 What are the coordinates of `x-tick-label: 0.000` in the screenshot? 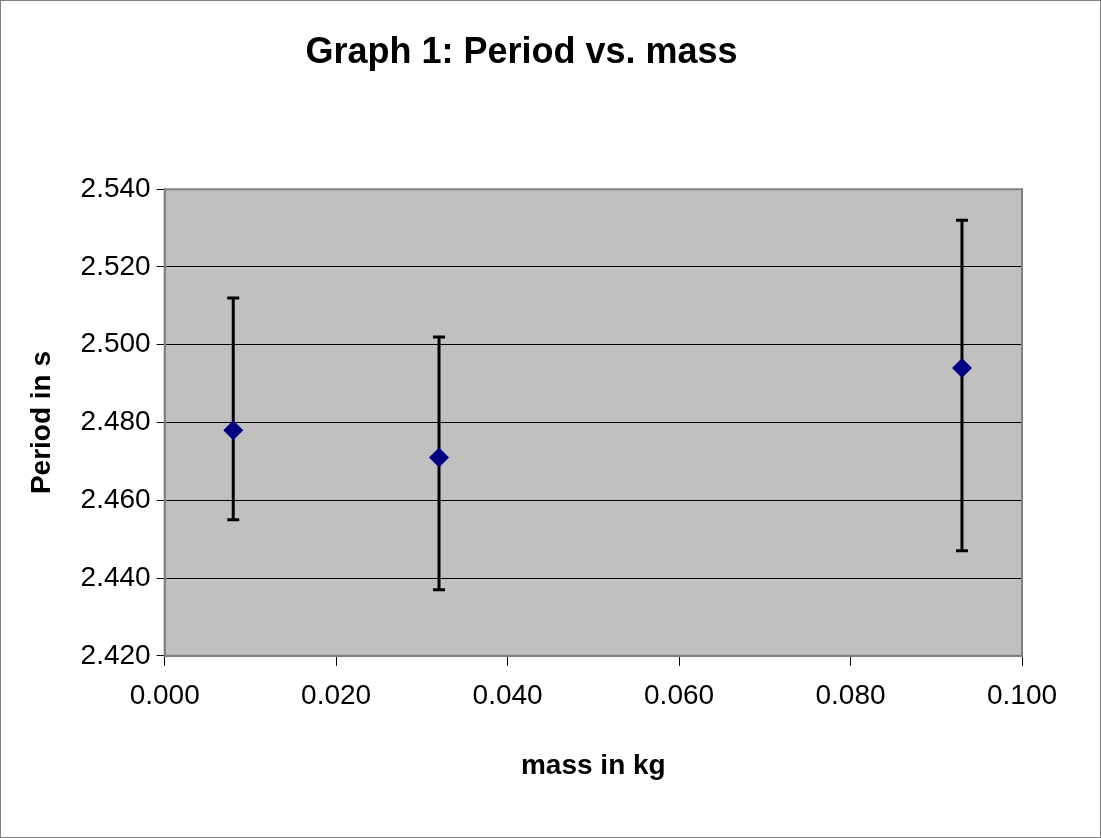 It's located at (164, 695).